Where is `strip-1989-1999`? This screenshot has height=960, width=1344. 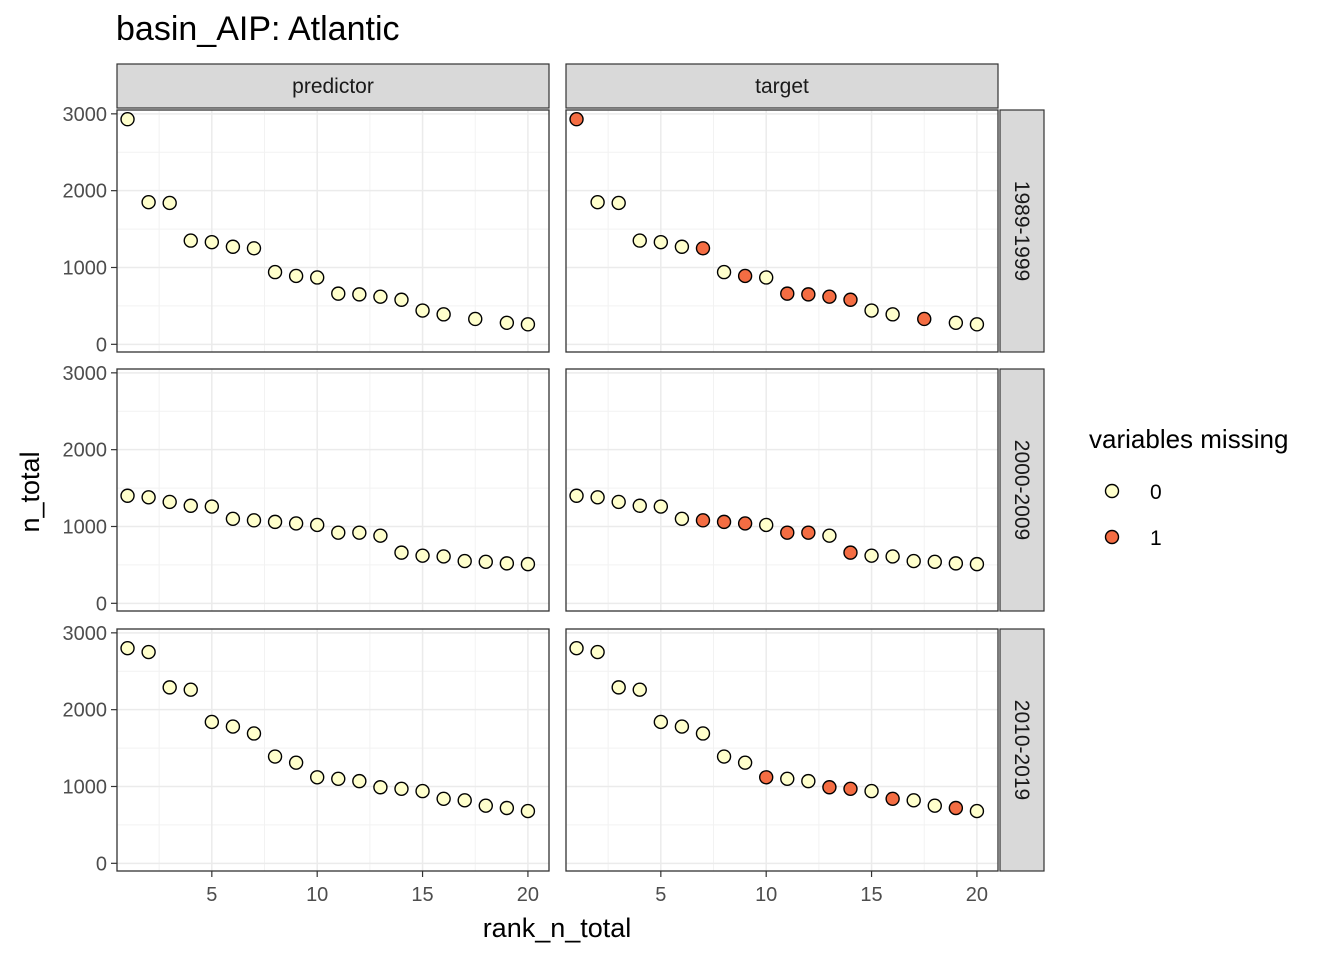 strip-1989-1999 is located at coordinates (1022, 231).